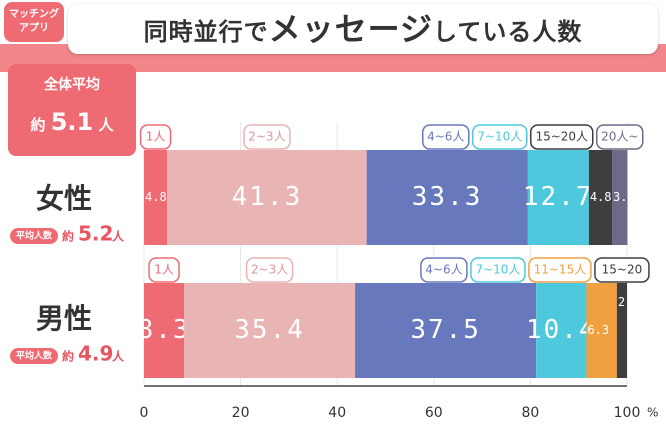 The image size is (666, 443). I want to click on value: 5.1, so click(72, 122).